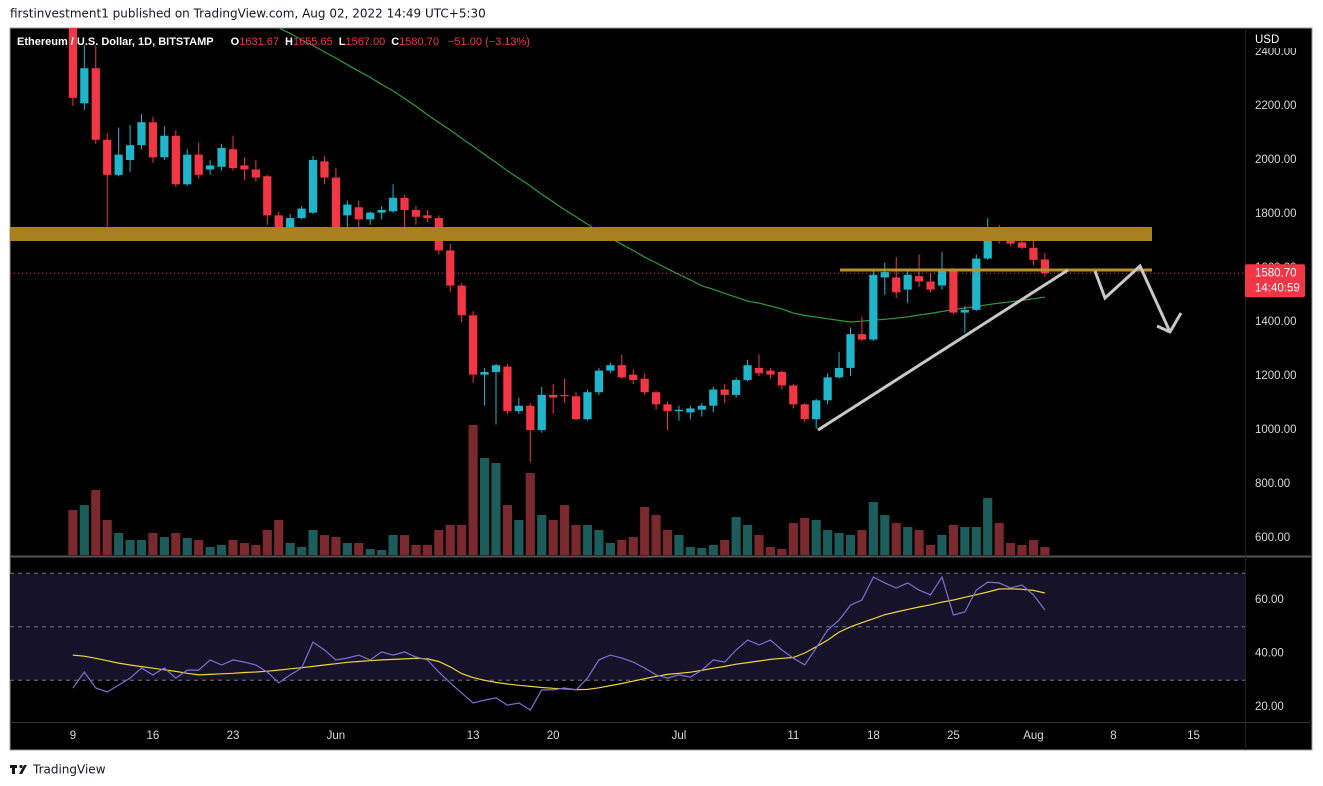  I want to click on y-tick-label: 1000.00, so click(1276, 430).